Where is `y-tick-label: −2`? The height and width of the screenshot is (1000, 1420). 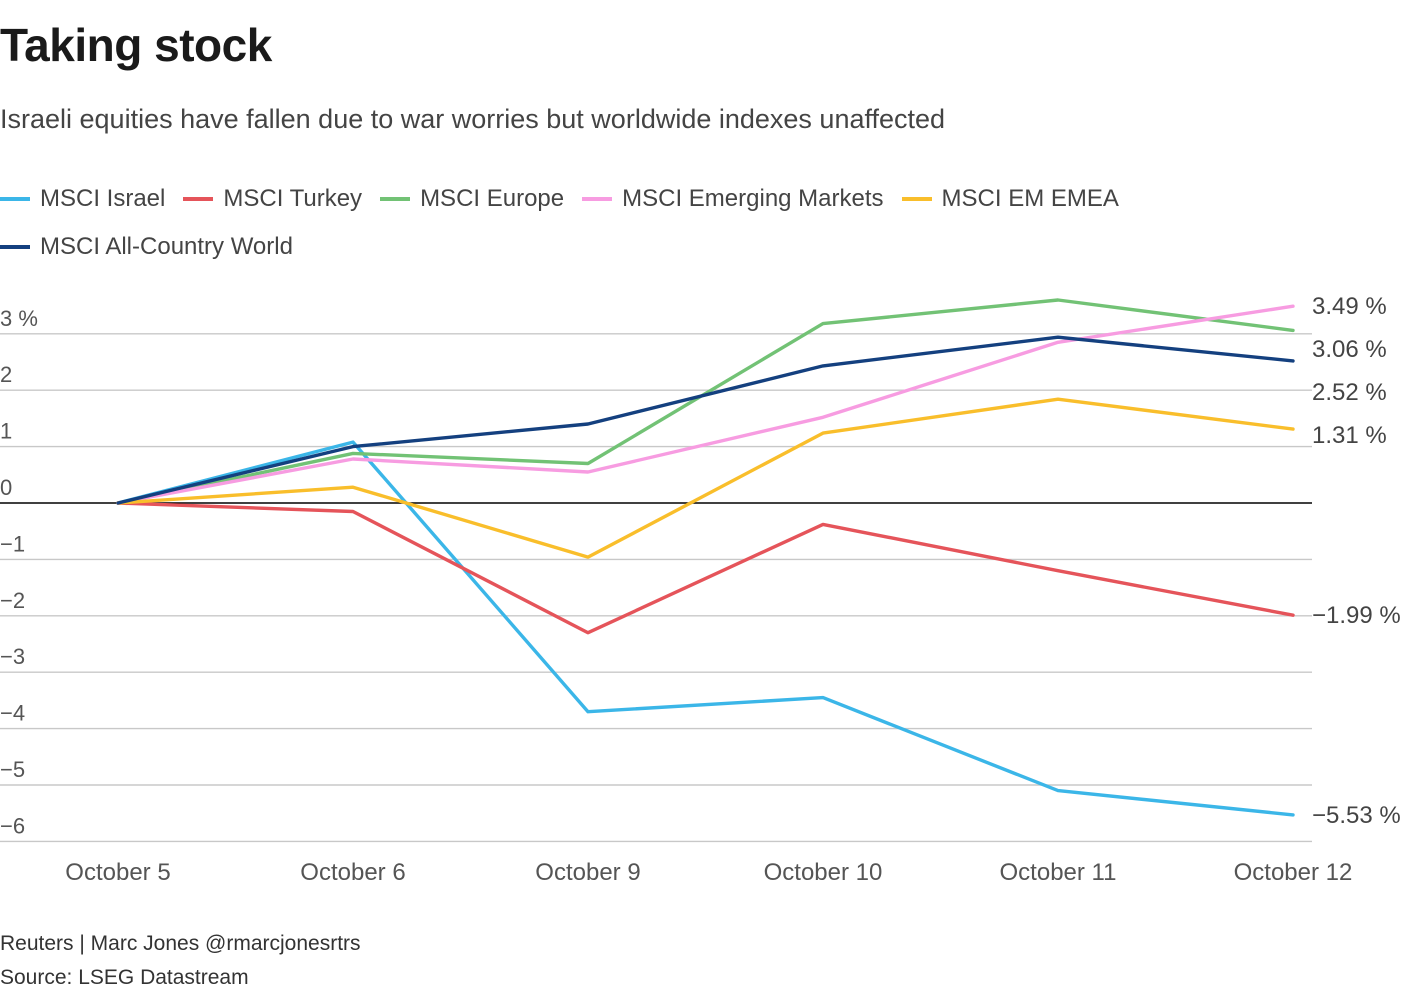 y-tick-label: −2 is located at coordinates (12, 600).